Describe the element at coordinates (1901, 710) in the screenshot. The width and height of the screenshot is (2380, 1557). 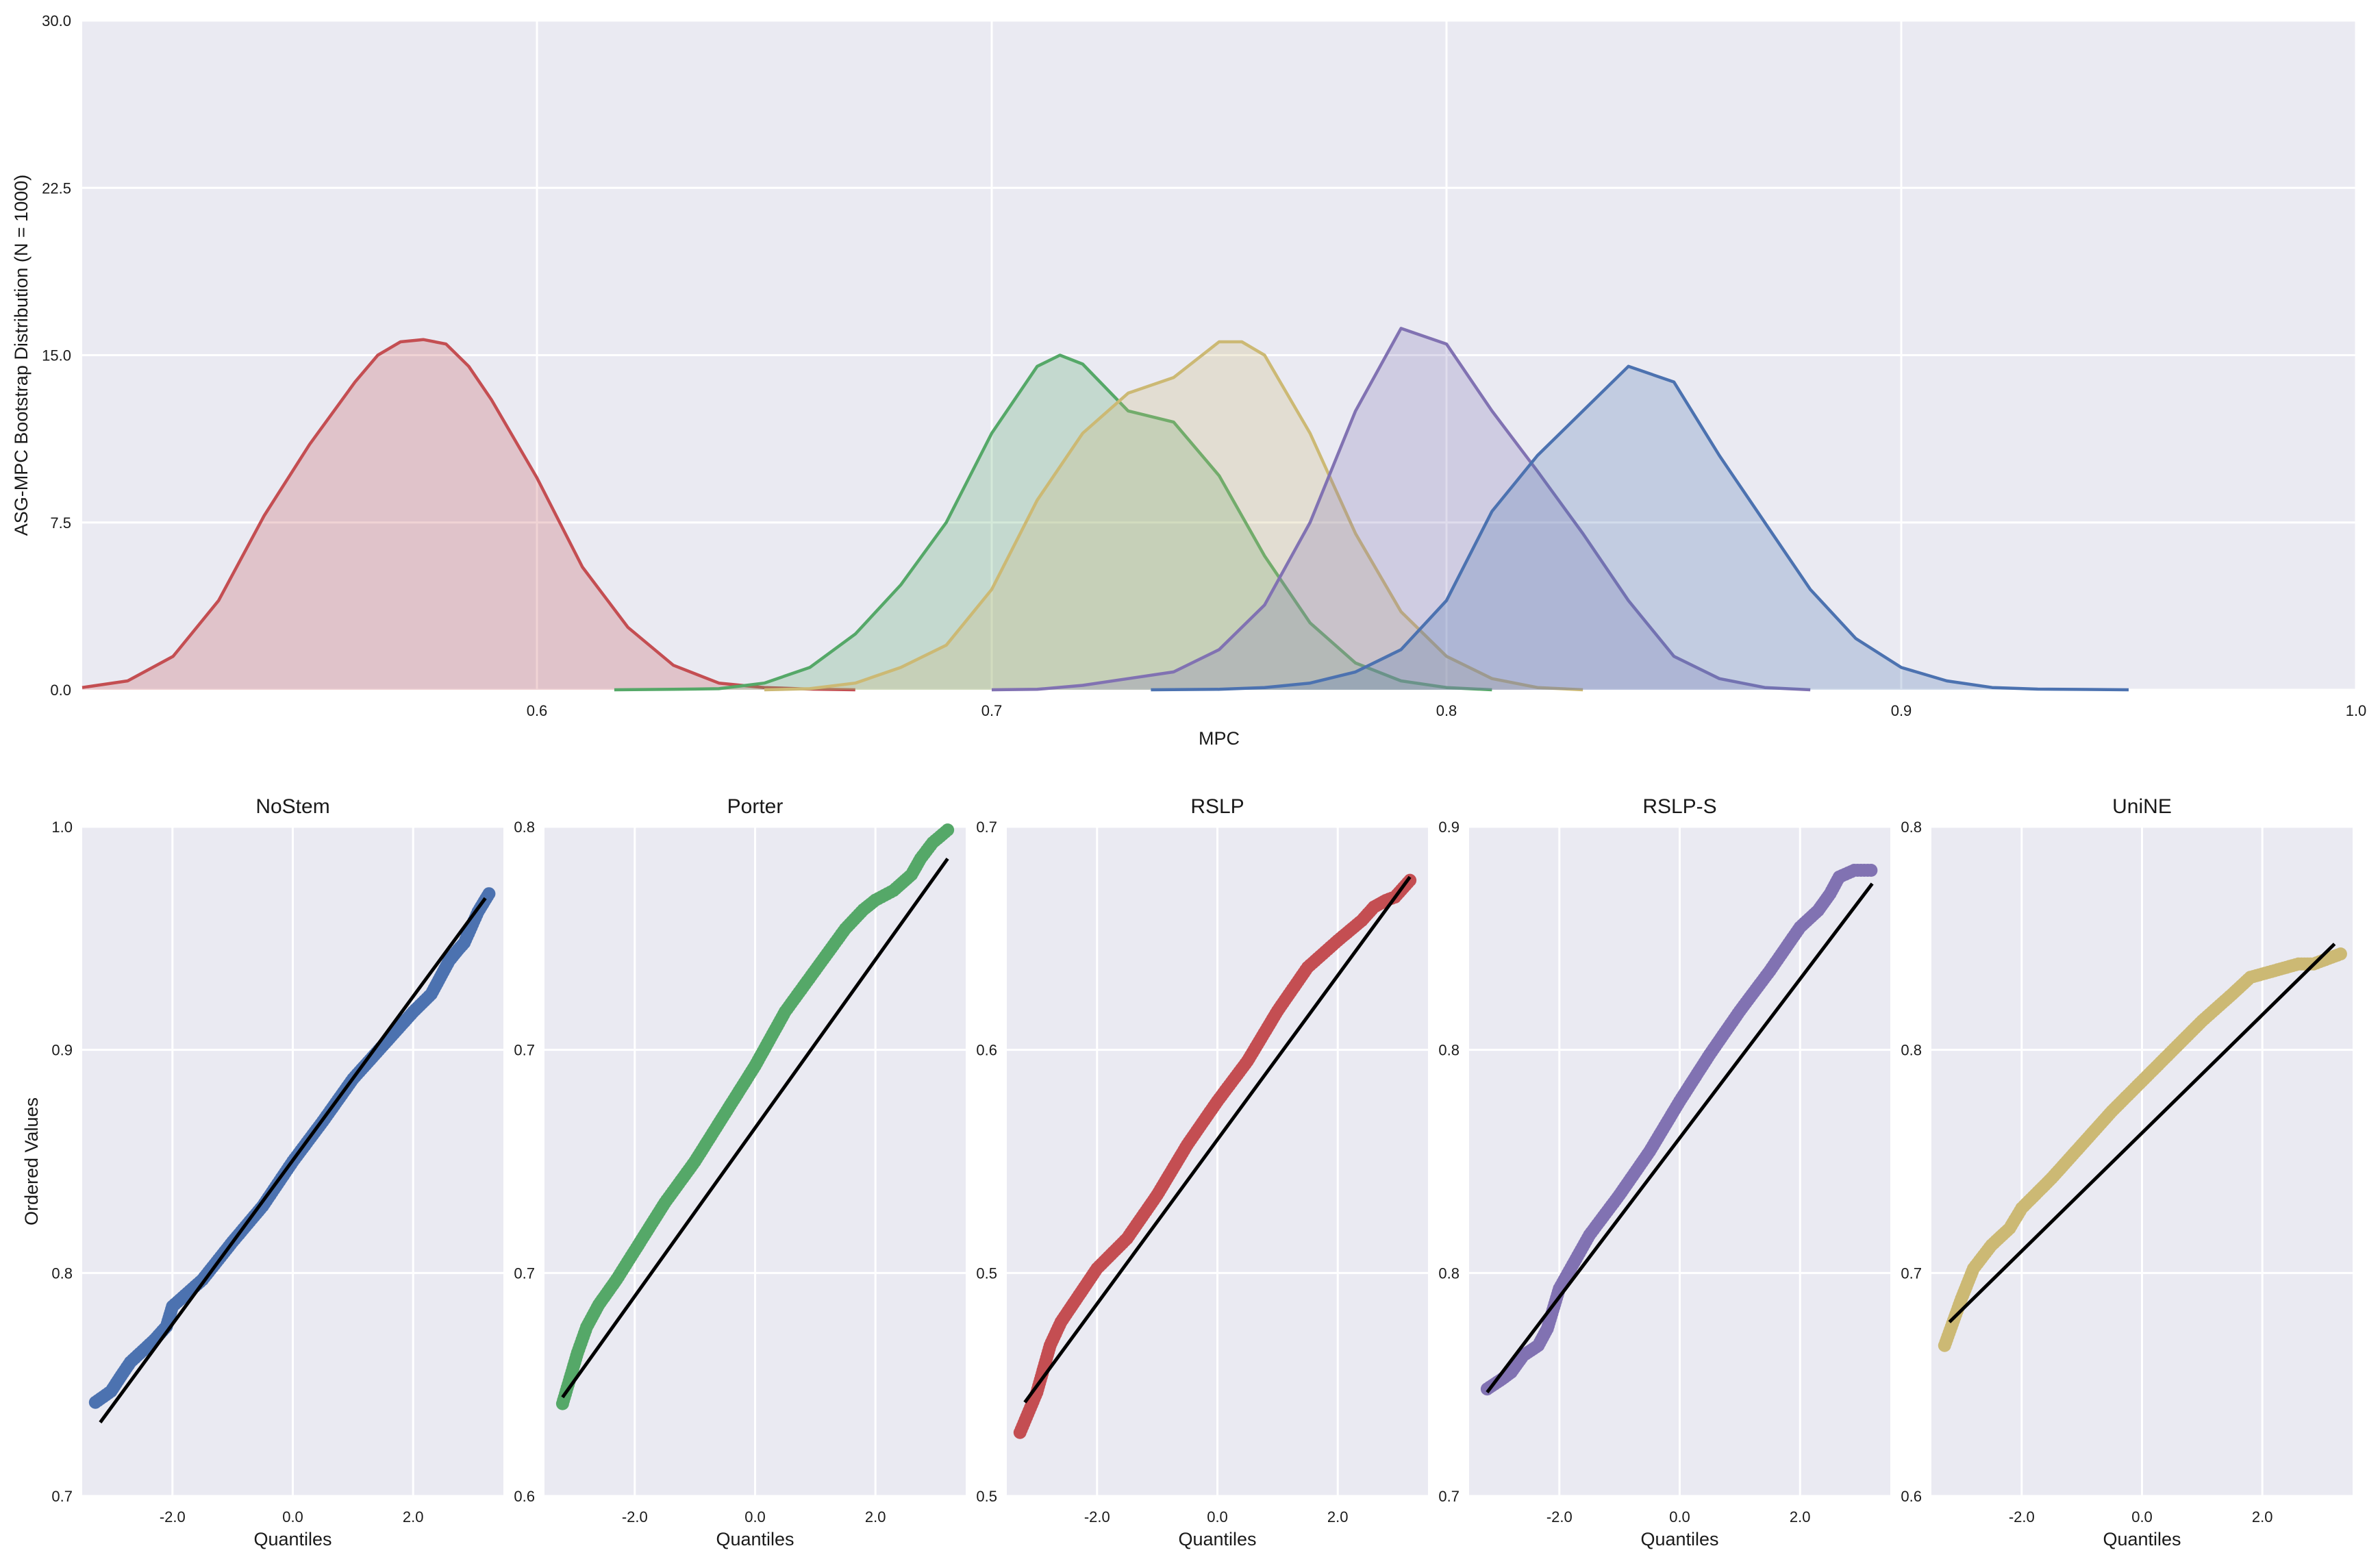
I see `kde-x-tick-label: 0.9` at that location.